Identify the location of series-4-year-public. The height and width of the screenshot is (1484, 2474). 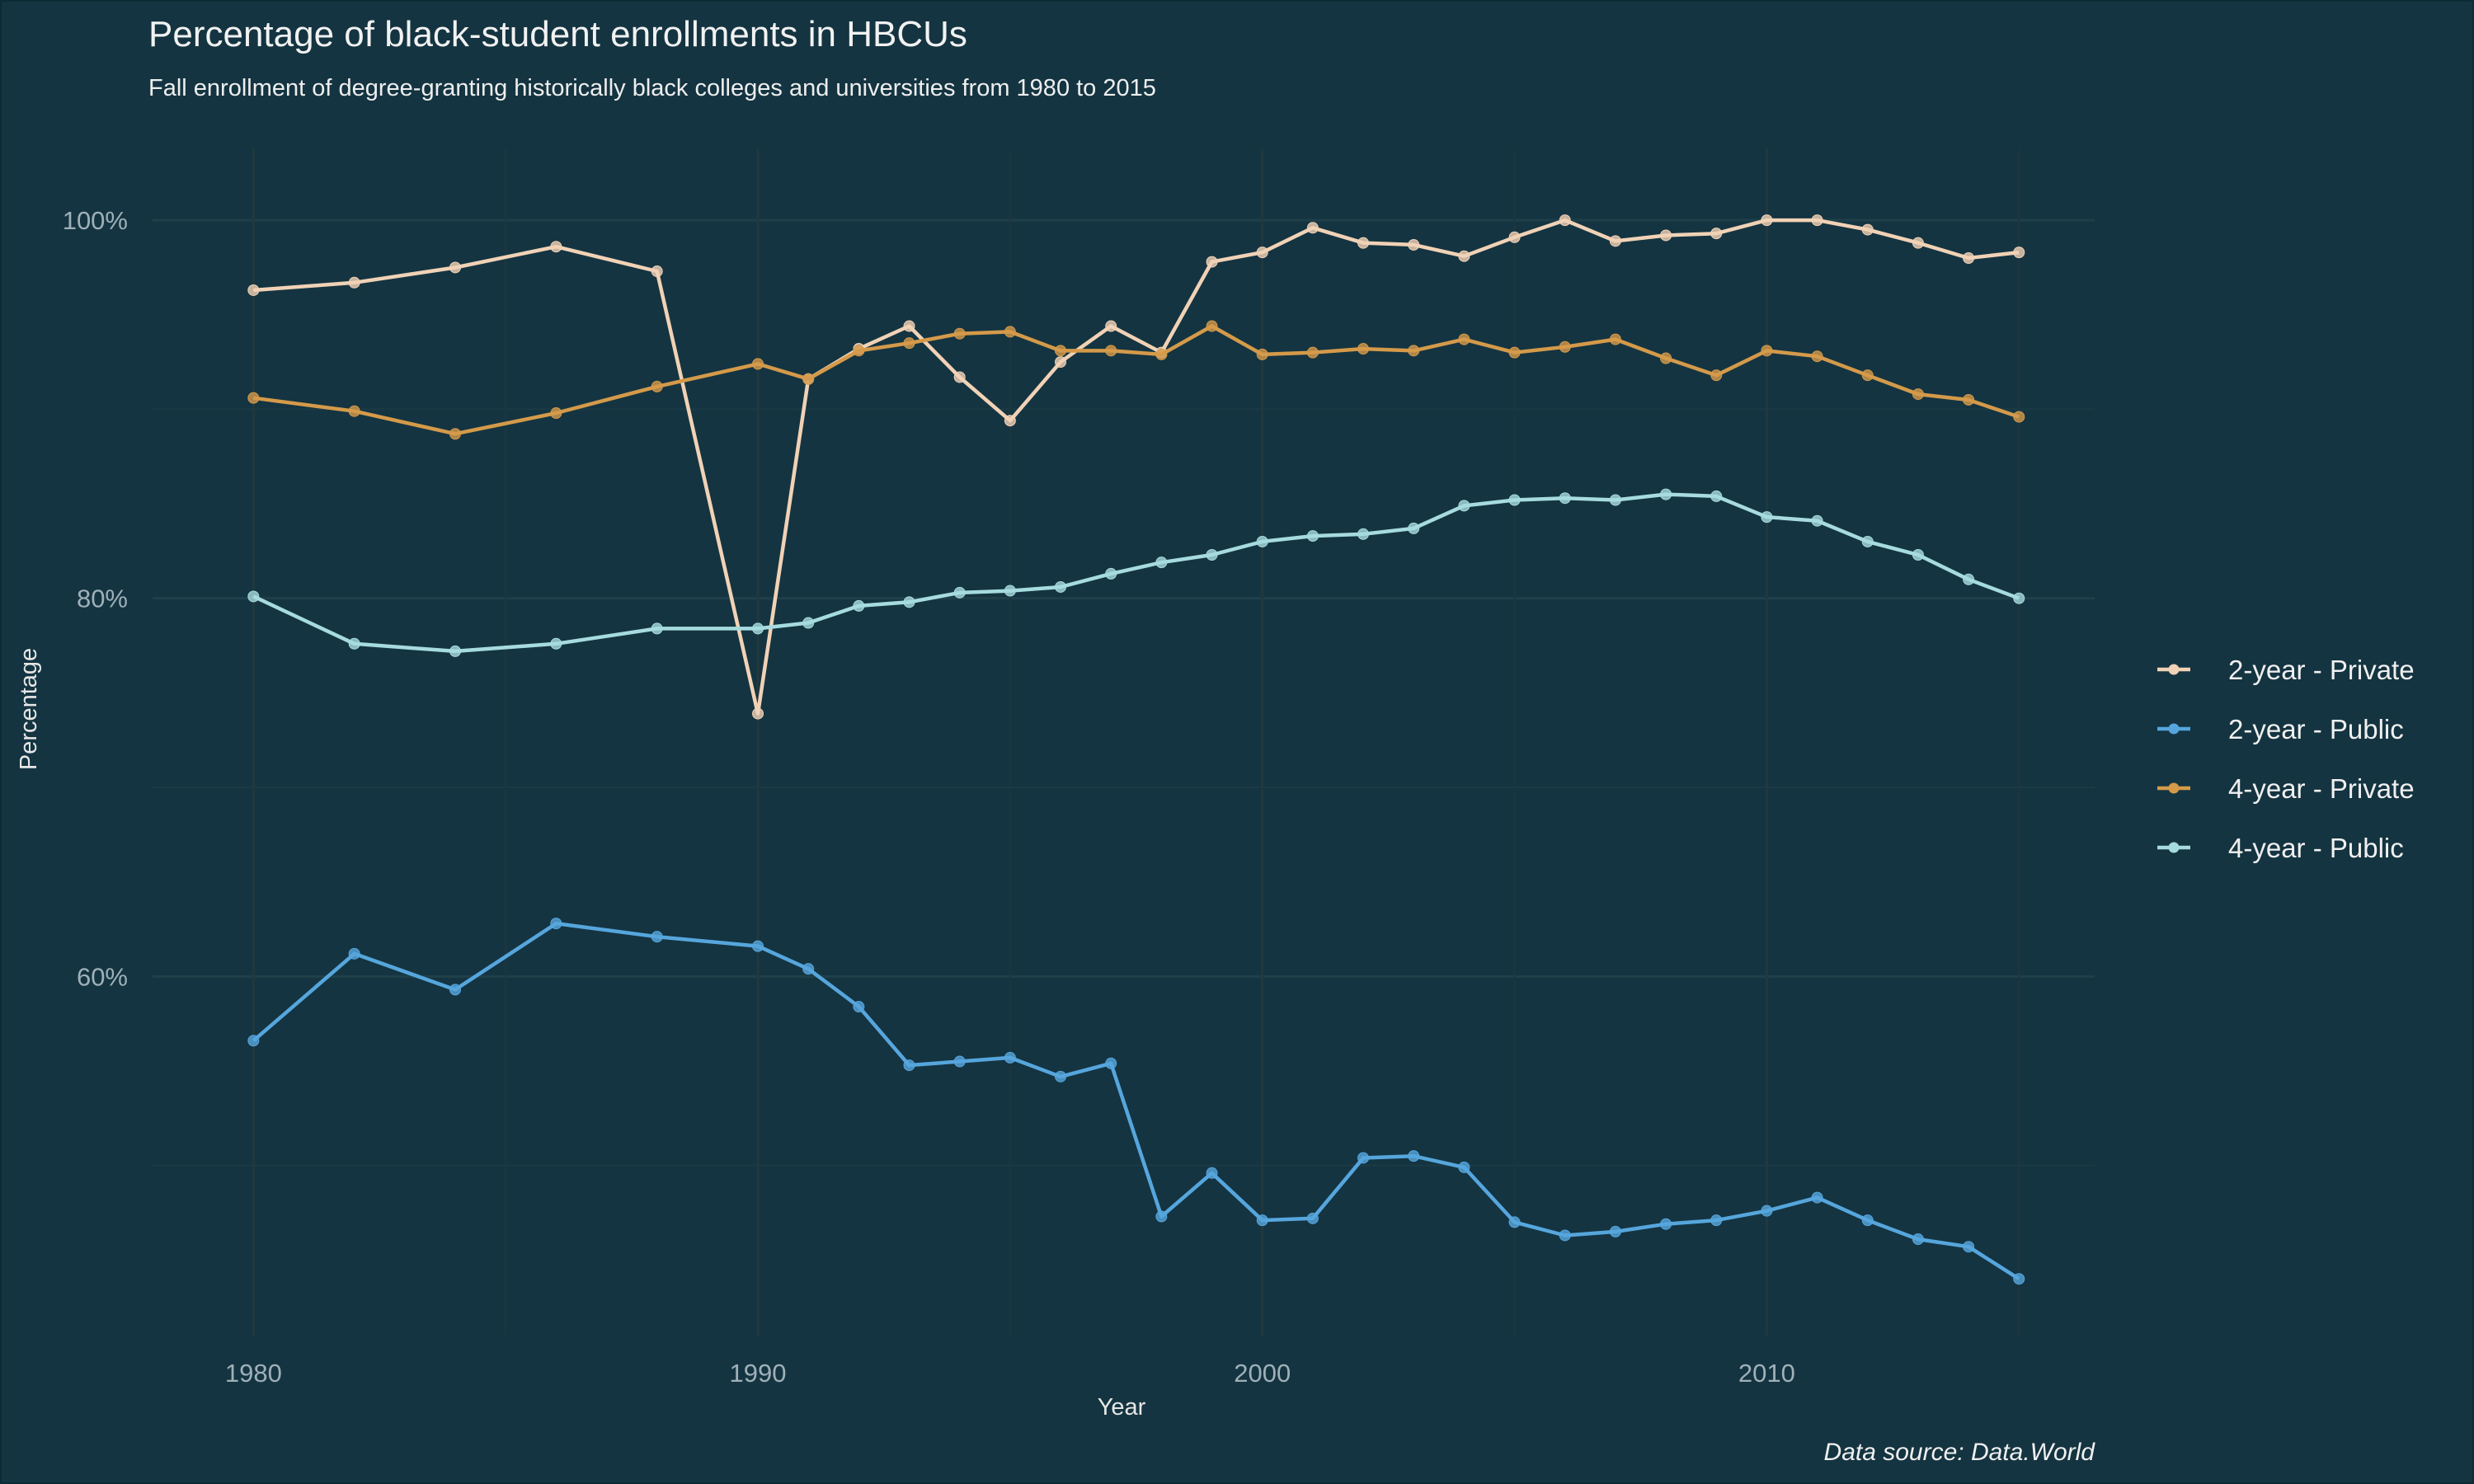
(1136, 572).